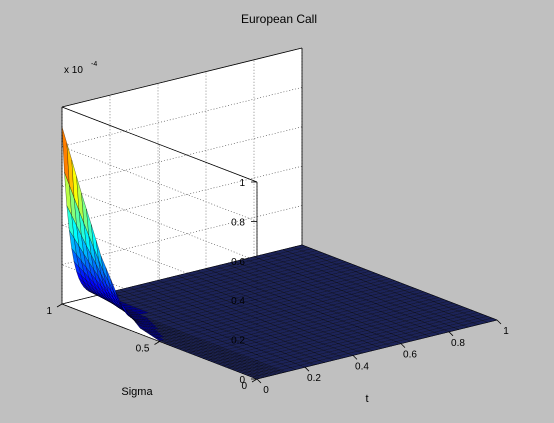 This screenshot has height=423, width=554. Describe the element at coordinates (73, 70) in the screenshot. I see `z-exponent-label: x 10` at that location.